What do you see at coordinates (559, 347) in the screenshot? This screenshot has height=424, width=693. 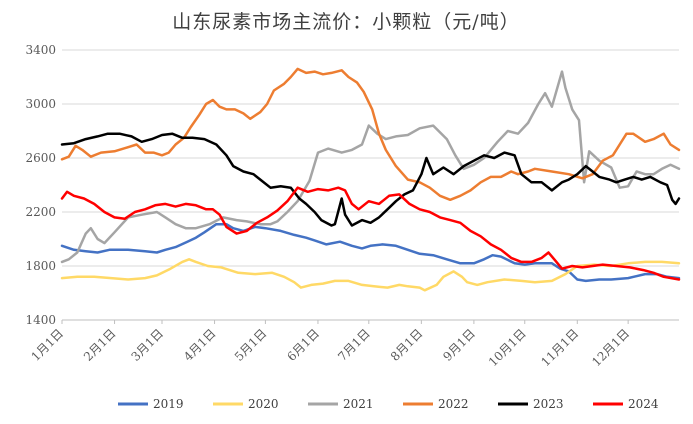 I see `x-tick-label: 11月1日` at bounding box center [559, 347].